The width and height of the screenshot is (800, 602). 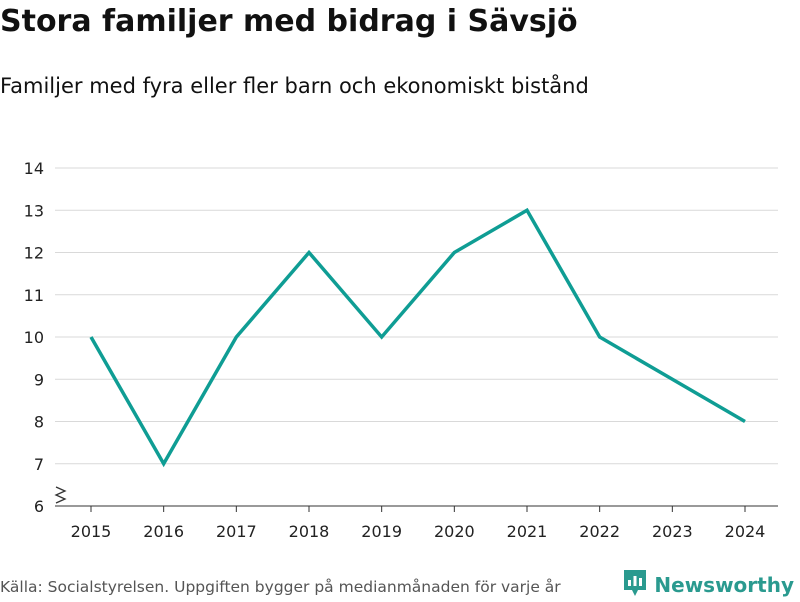 What do you see at coordinates (381, 531) in the screenshot?
I see `x-tick-label-2019: 2019` at bounding box center [381, 531].